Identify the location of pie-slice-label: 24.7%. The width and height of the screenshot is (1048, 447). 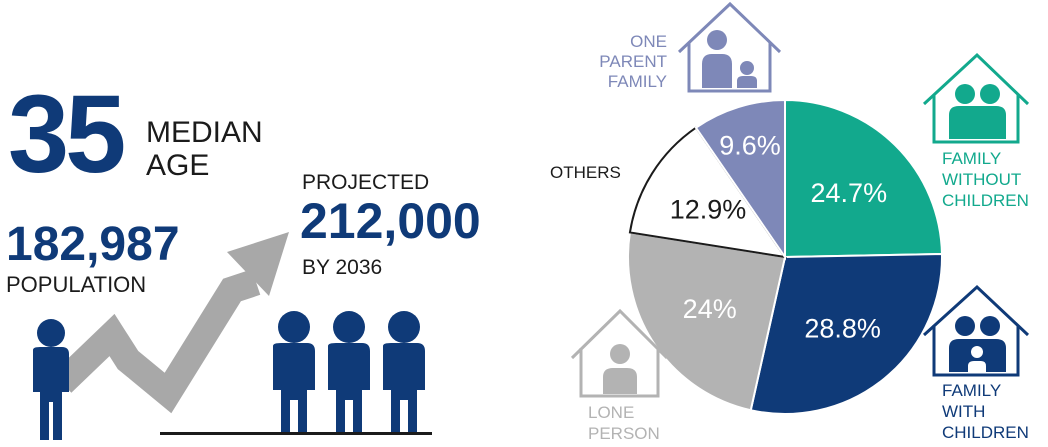
(849, 193).